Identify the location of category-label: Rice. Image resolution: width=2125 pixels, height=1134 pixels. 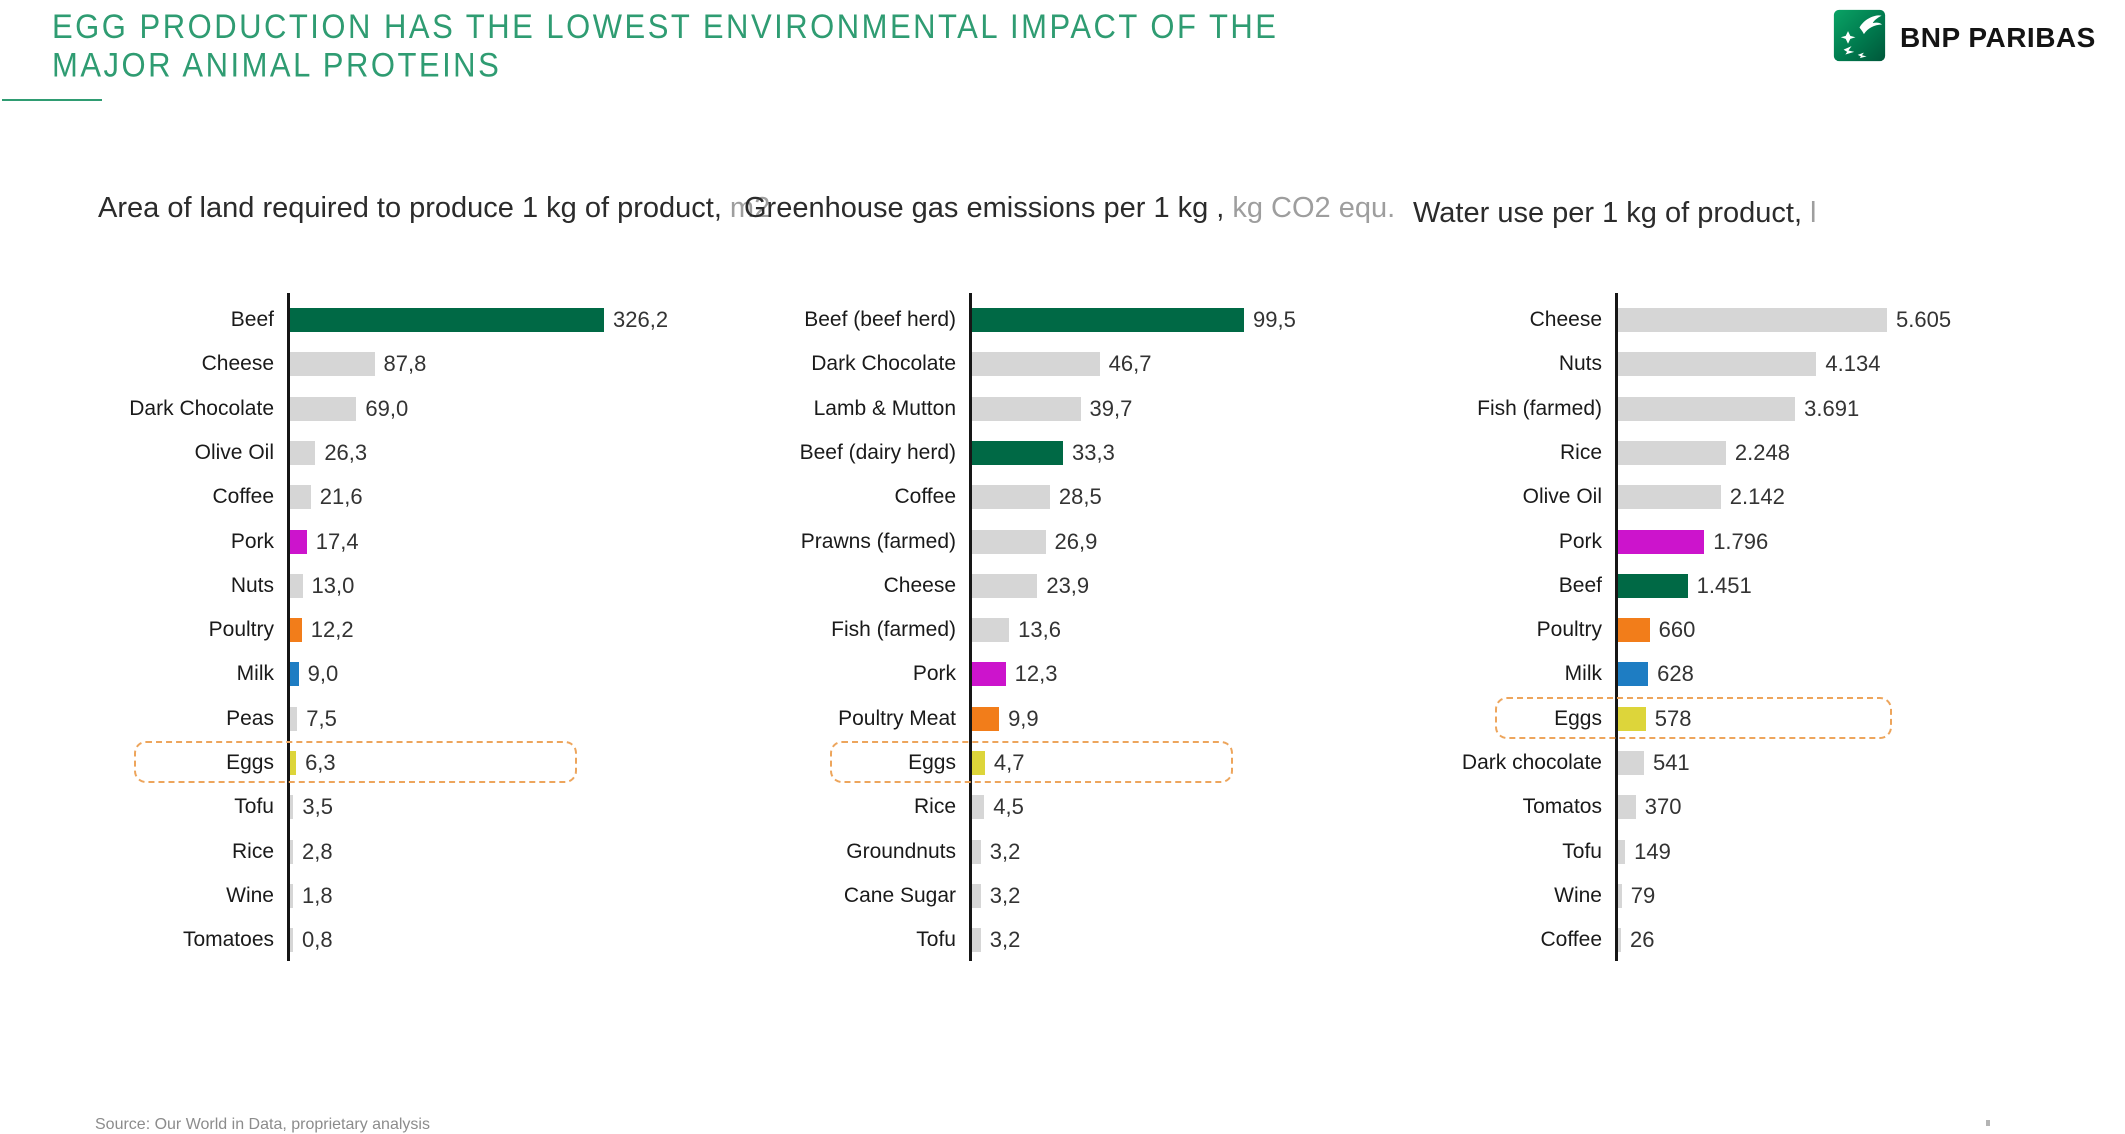
(934, 807).